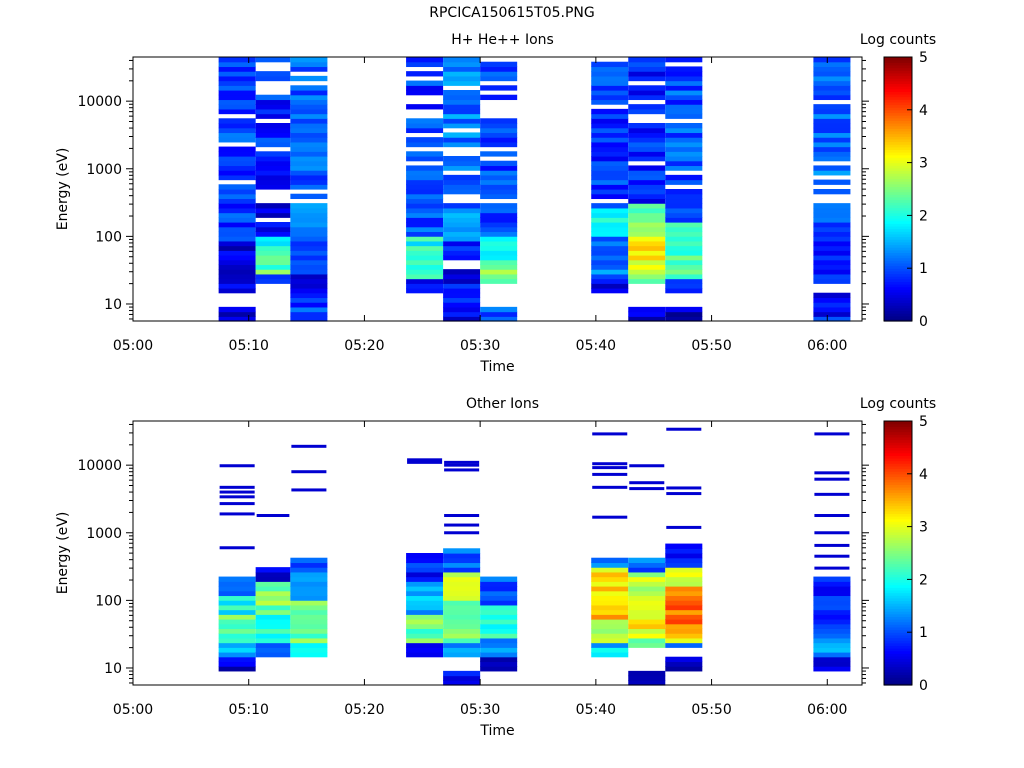 Image resolution: width=1024 pixels, height=768 pixels. Describe the element at coordinates (496, 367) in the screenshot. I see `x-axis-label: Time` at that location.